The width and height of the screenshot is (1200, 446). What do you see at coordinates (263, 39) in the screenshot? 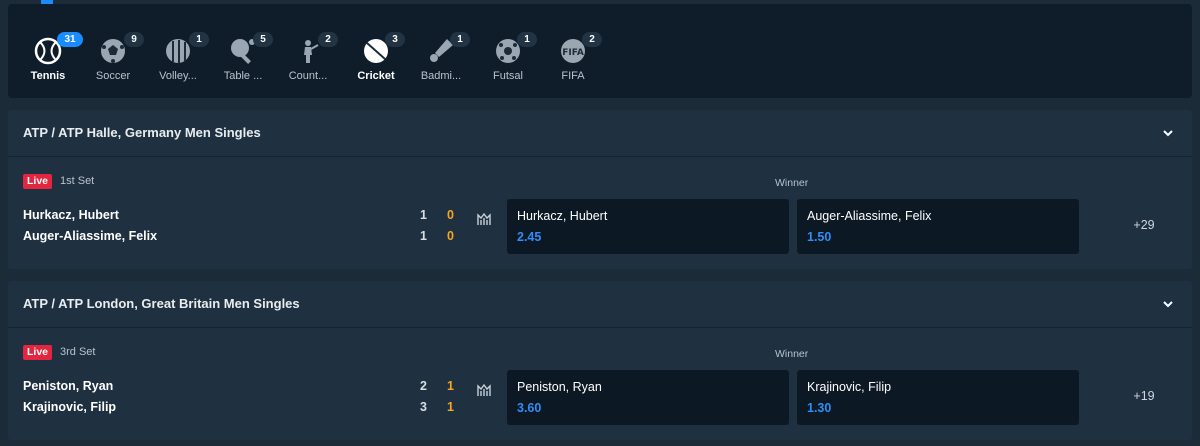
I see `sport-count-badge: 5` at bounding box center [263, 39].